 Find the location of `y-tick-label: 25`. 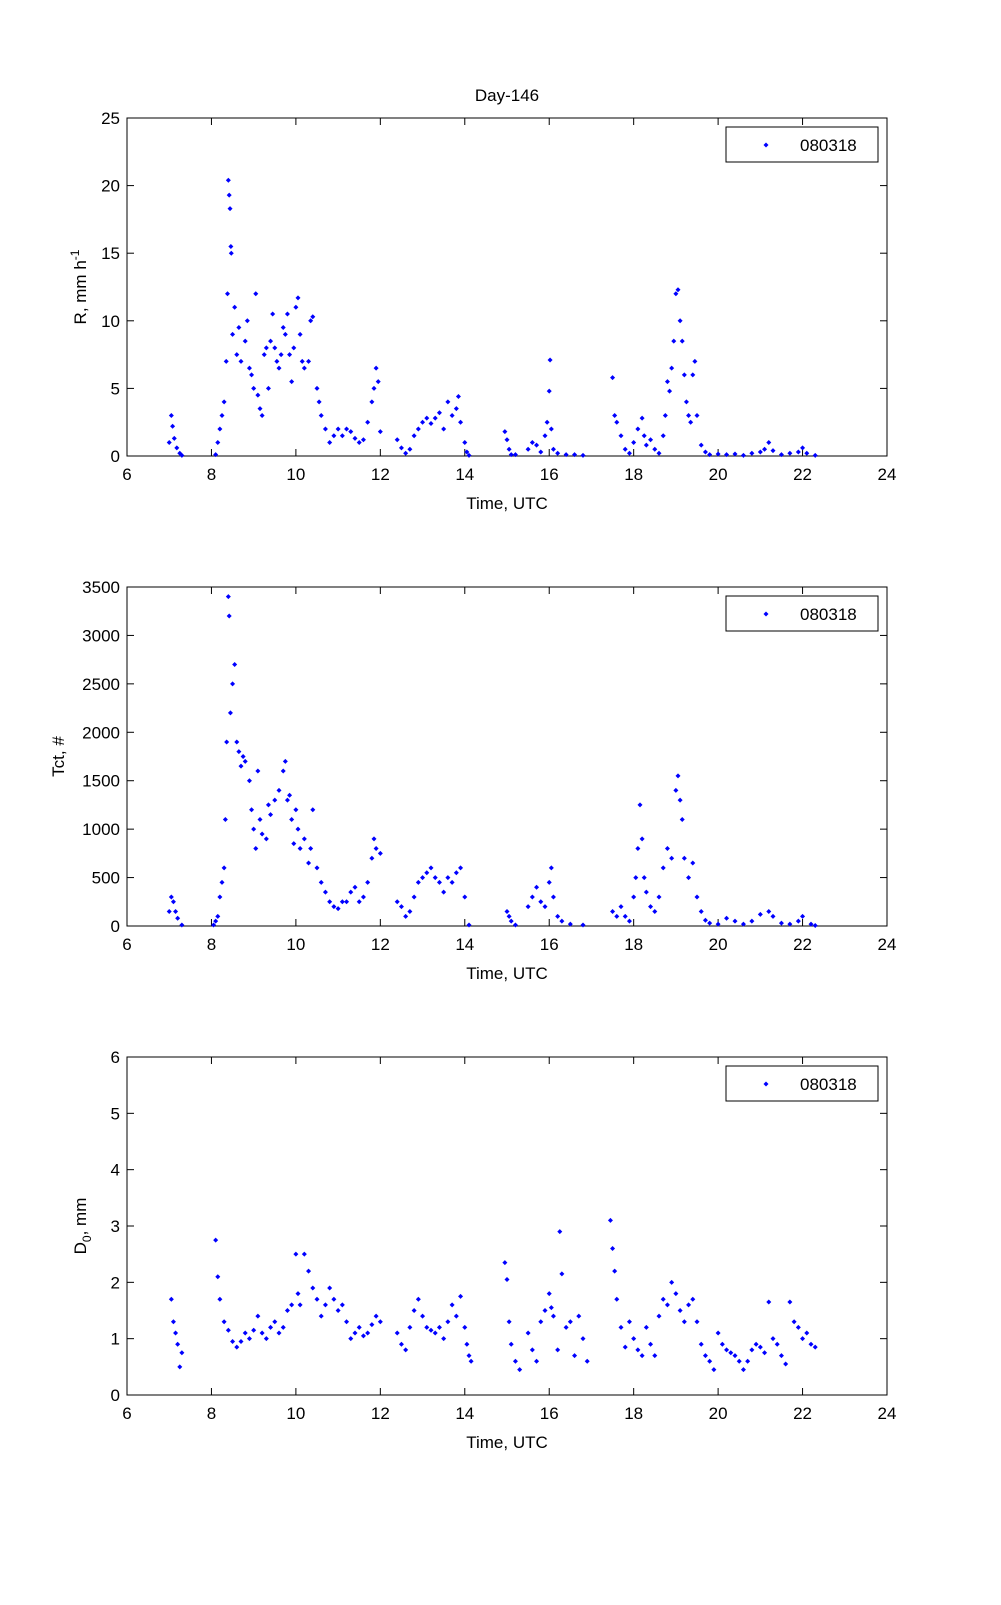

y-tick-label: 25 is located at coordinates (110, 118).